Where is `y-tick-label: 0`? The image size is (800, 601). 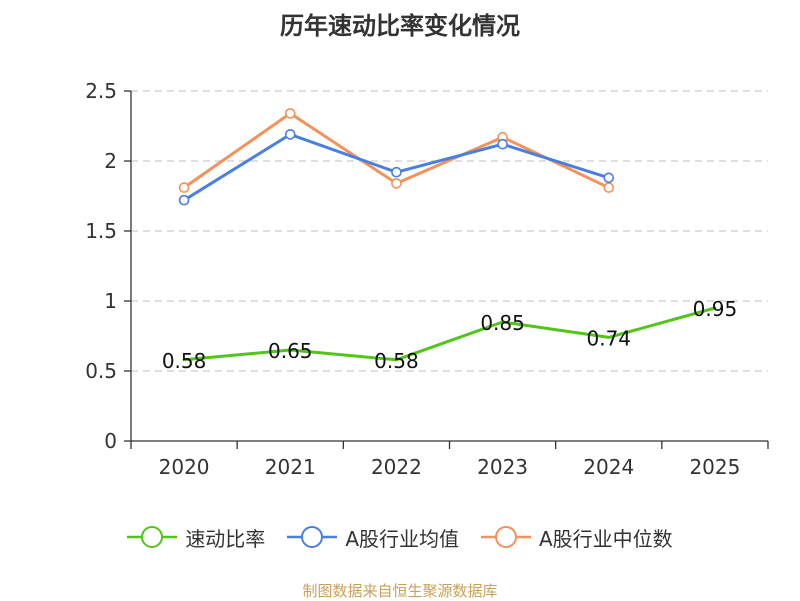
y-tick-label: 0 is located at coordinates (110, 441).